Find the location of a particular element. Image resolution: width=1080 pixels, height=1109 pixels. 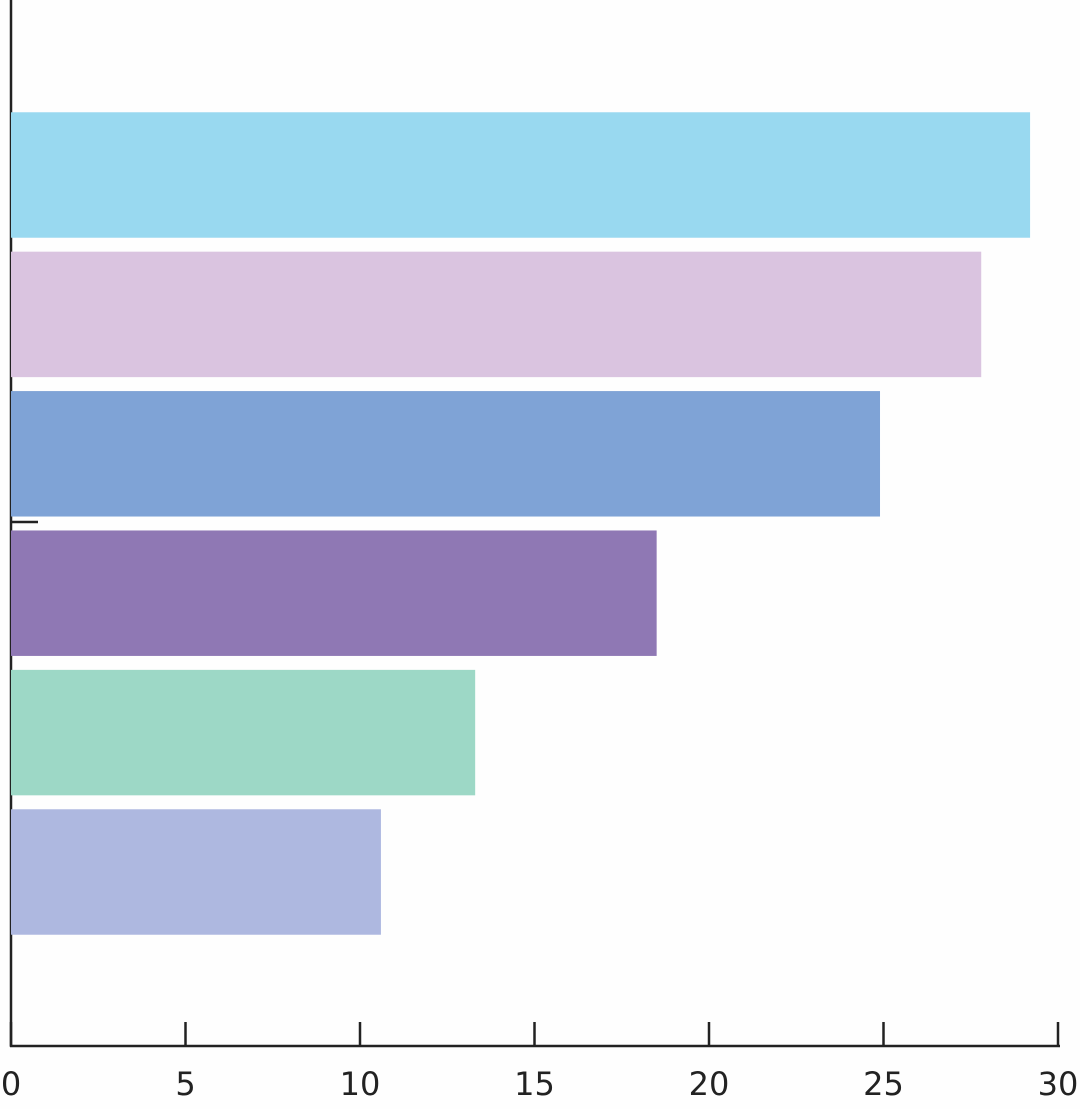

x-tick-label: 15 is located at coordinates (534, 1084).